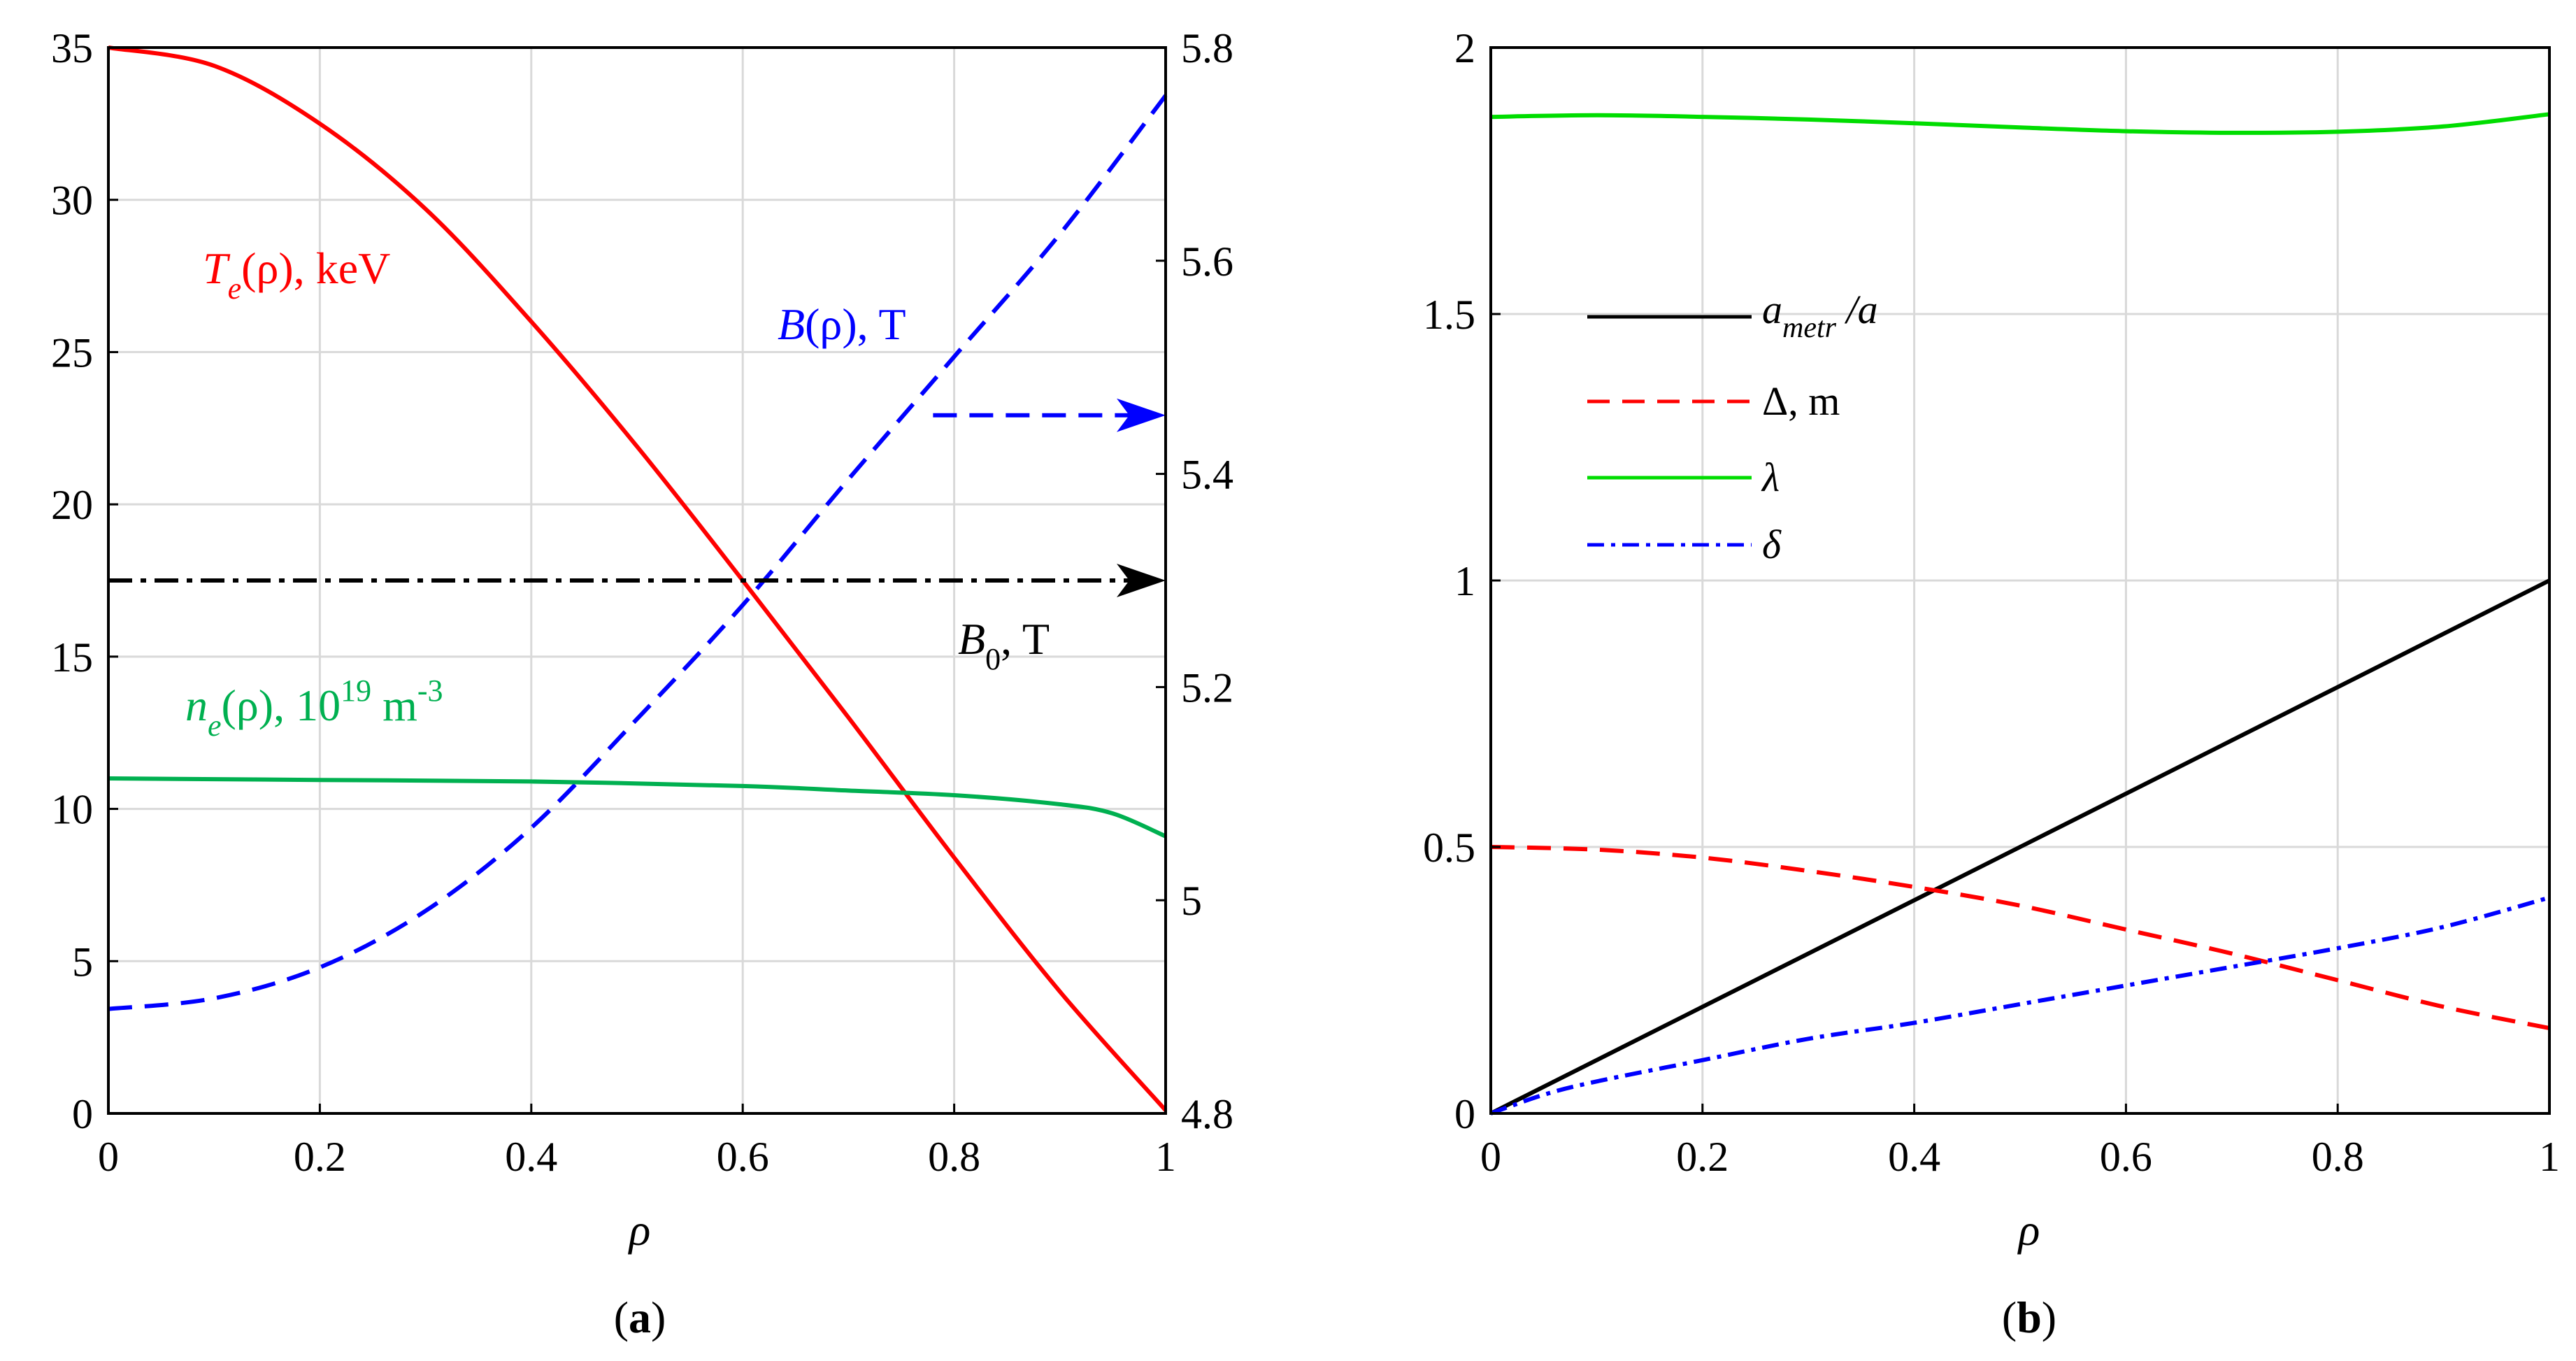  Describe the element at coordinates (1141, 415) in the screenshot. I see `b-arrow-head` at that location.